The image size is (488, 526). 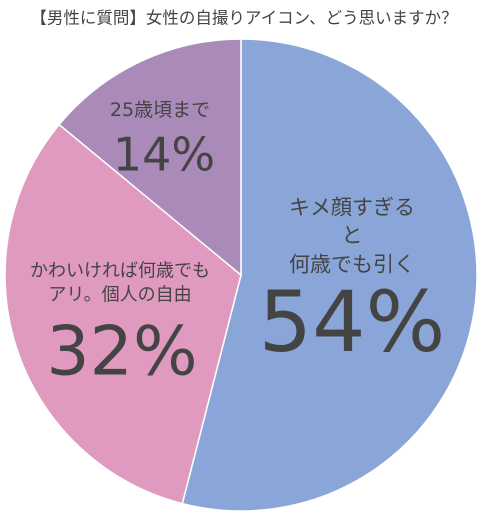 What do you see at coordinates (121, 352) in the screenshot?
I see `value-label: 32%` at bounding box center [121, 352].